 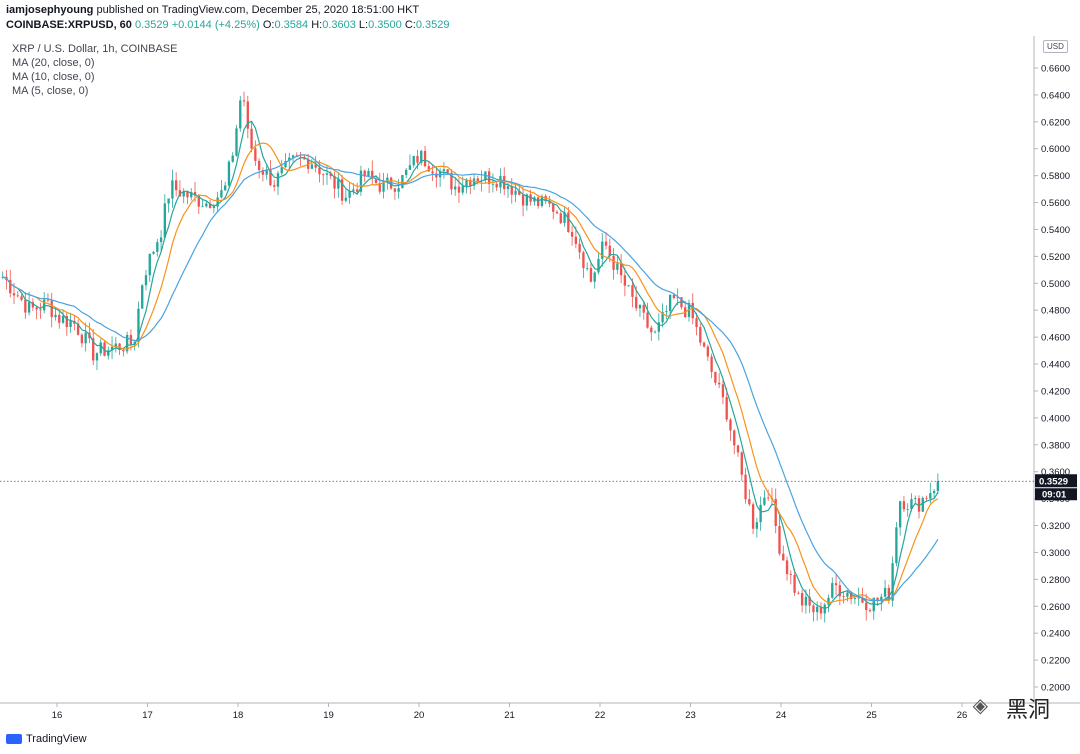 I want to click on author-name: iamjosephyoung, so click(x=50, y=10).